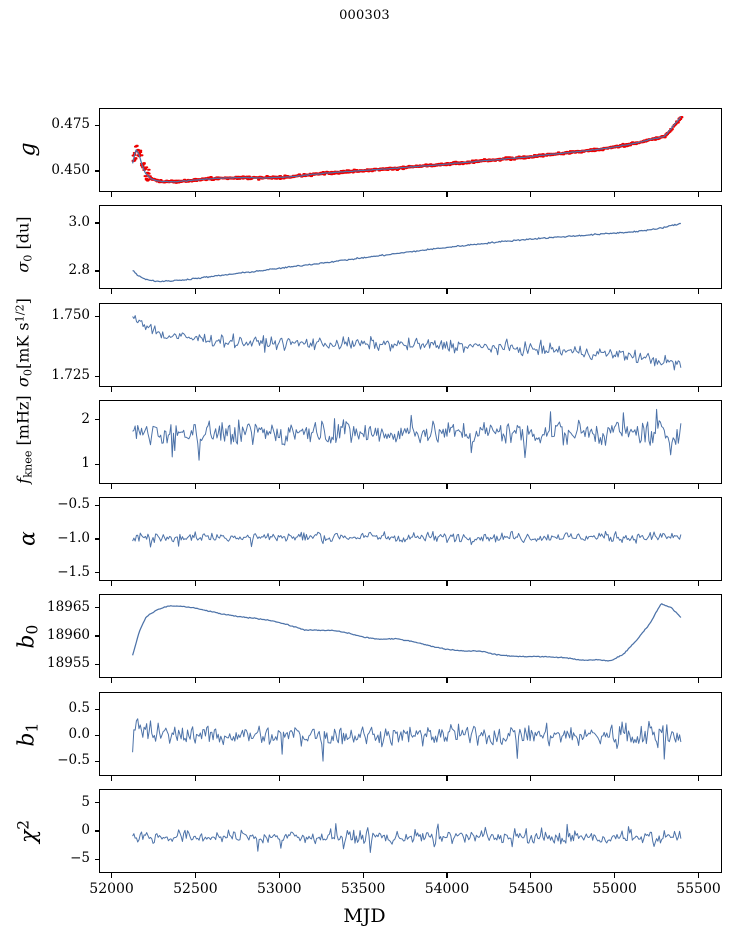 The image size is (729, 944). I want to click on y-tick-label-chi2-2: 5, so click(85, 801).